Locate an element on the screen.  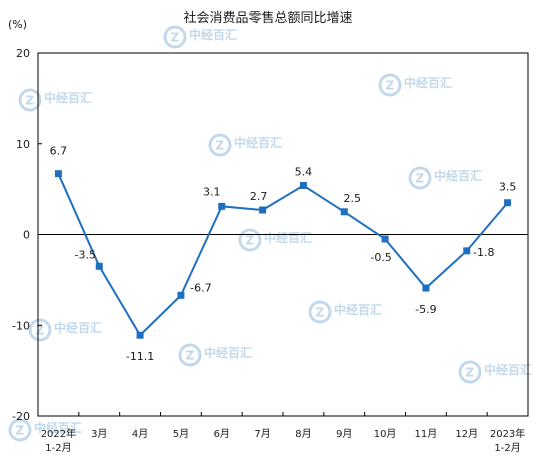
data-label: 3.1 is located at coordinates (212, 191).